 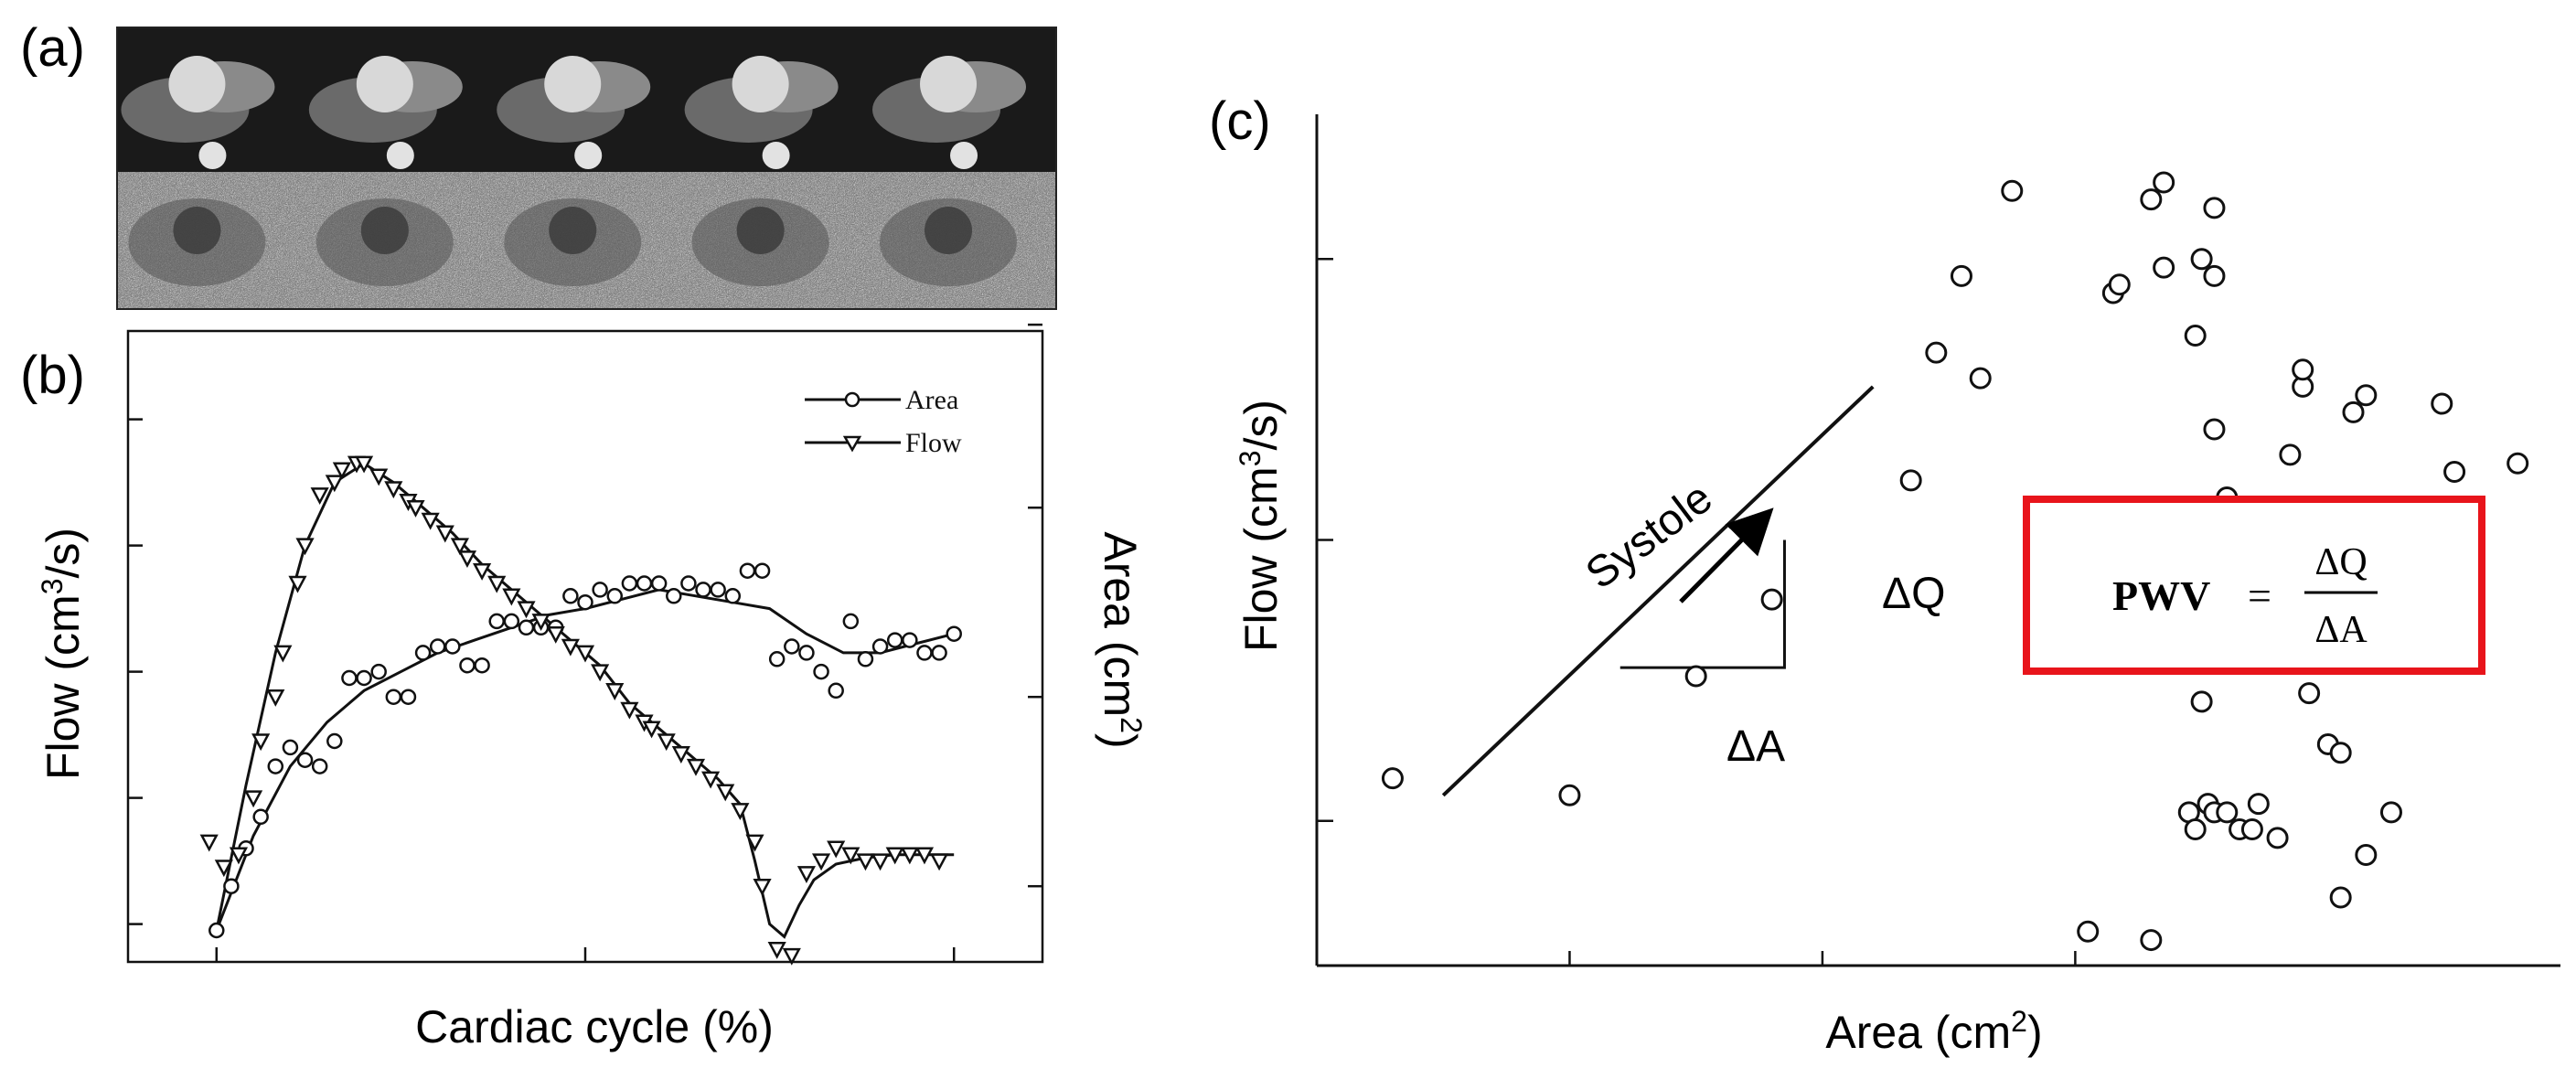 What do you see at coordinates (52, 375) in the screenshot?
I see `panel-label-b: (b)` at bounding box center [52, 375].